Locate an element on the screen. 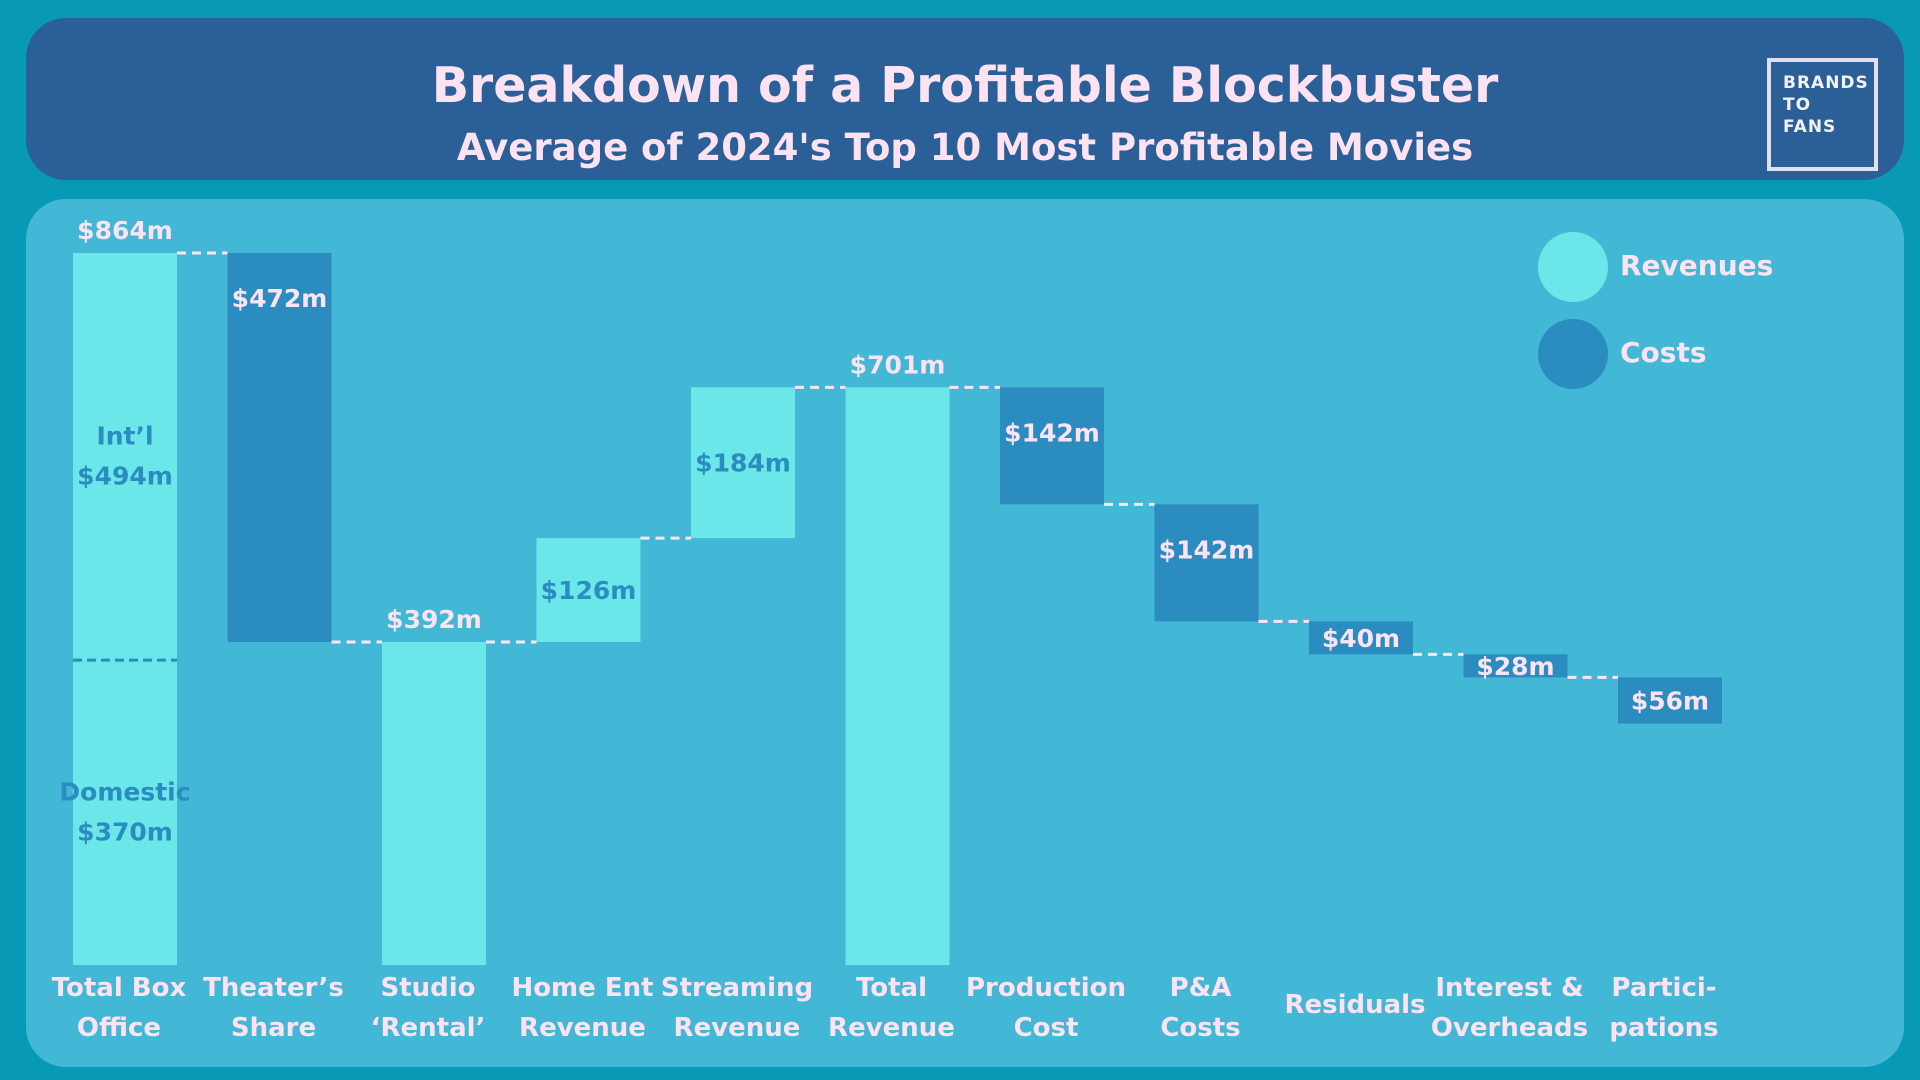 The width and height of the screenshot is (1920, 1080). legend-item-costs: Costs is located at coordinates (1688, 354).